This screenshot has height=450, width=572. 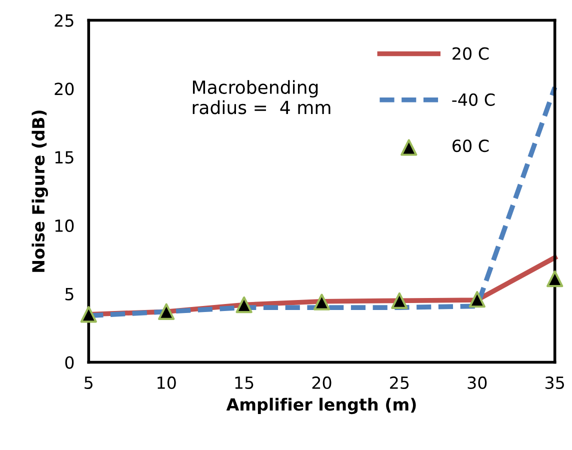 I want to click on y-tick-label: 15, so click(x=64, y=157).